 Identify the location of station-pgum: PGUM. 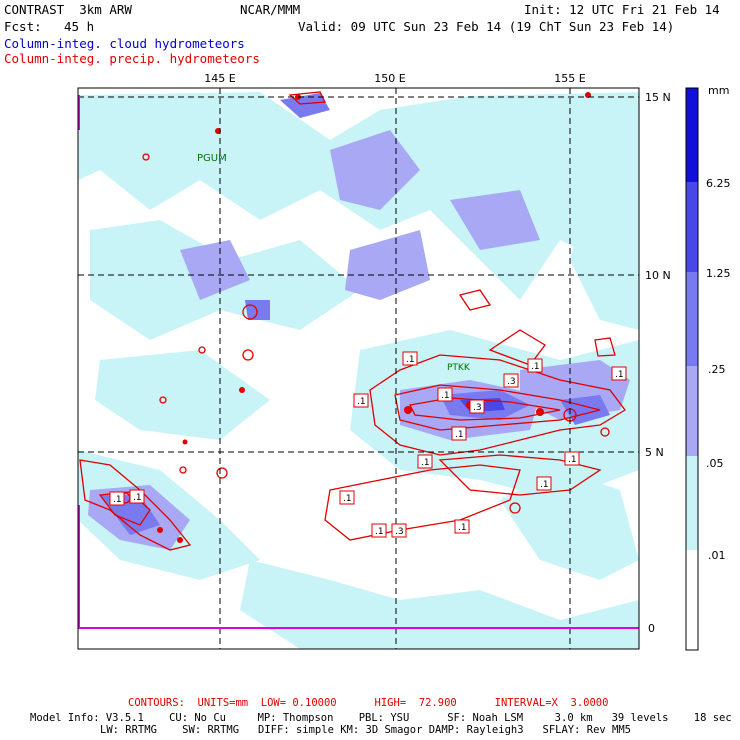
(212, 158).